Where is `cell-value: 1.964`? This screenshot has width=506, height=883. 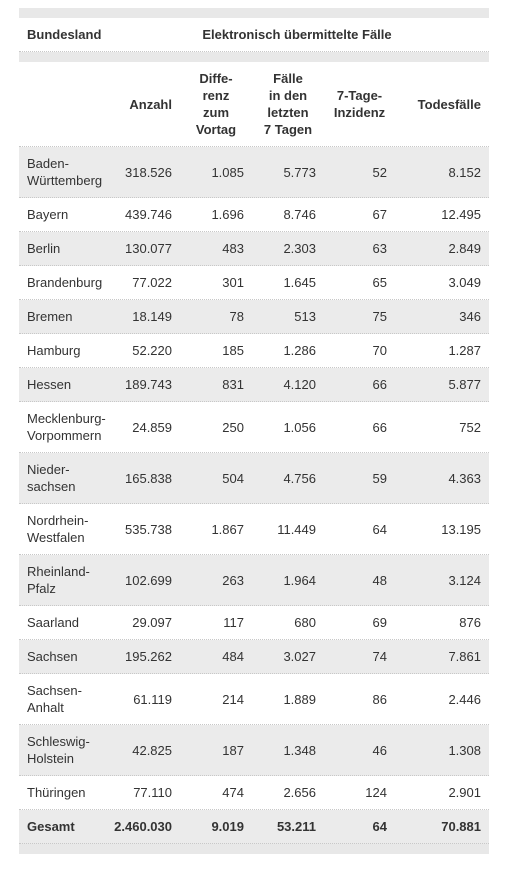 cell-value: 1.964 is located at coordinates (299, 580).